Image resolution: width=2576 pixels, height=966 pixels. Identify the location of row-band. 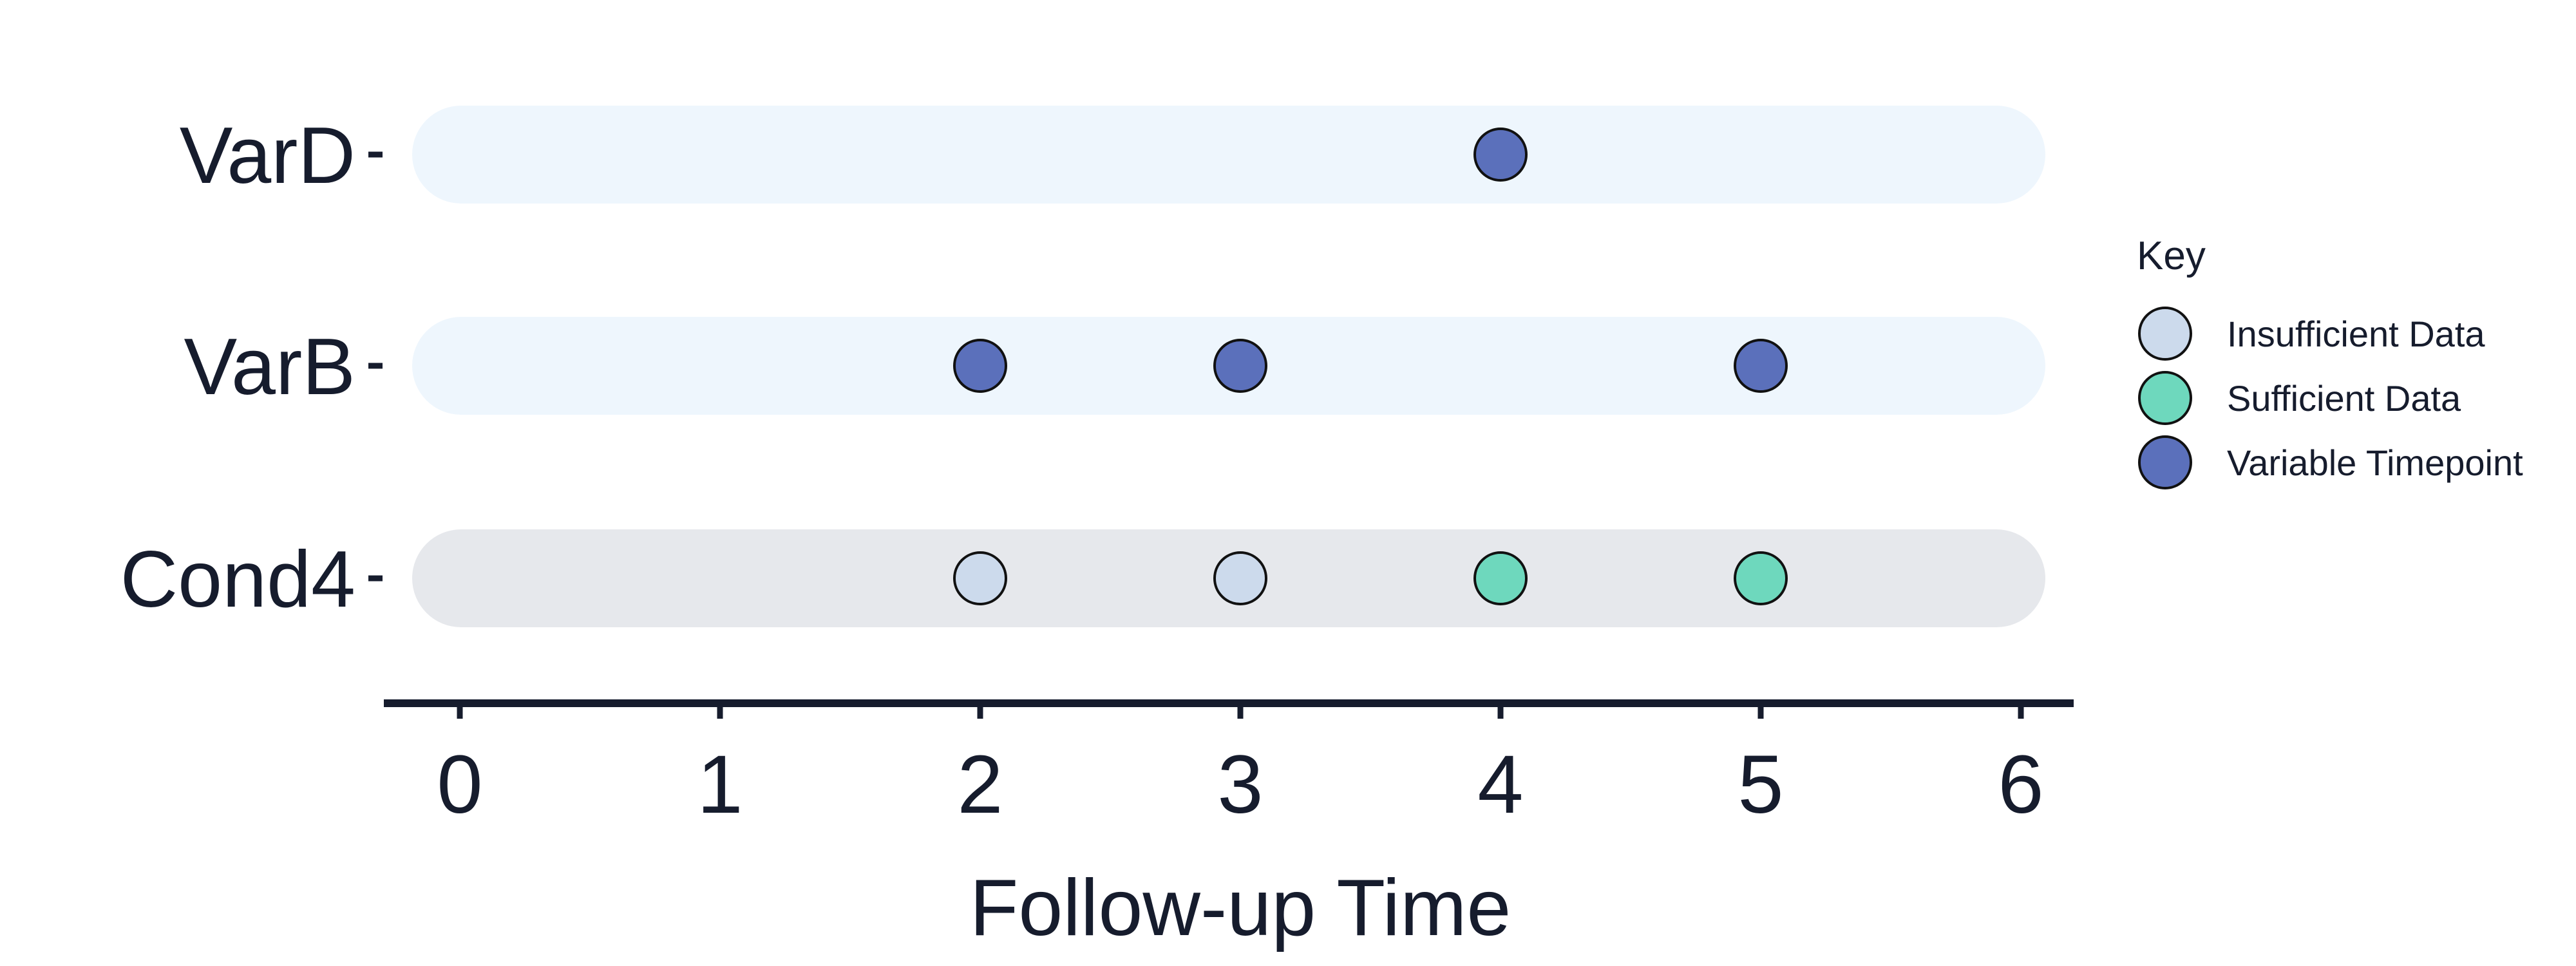
(1228, 155).